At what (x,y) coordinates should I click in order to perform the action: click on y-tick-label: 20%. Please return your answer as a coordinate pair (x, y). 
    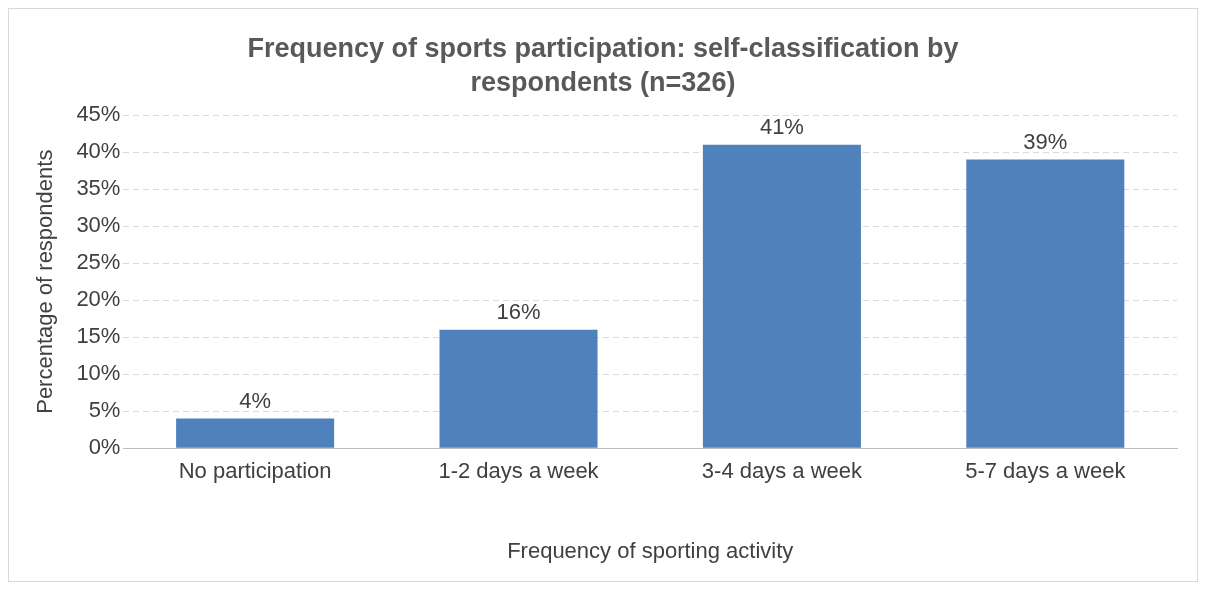
    Looking at the image, I should click on (98, 299).